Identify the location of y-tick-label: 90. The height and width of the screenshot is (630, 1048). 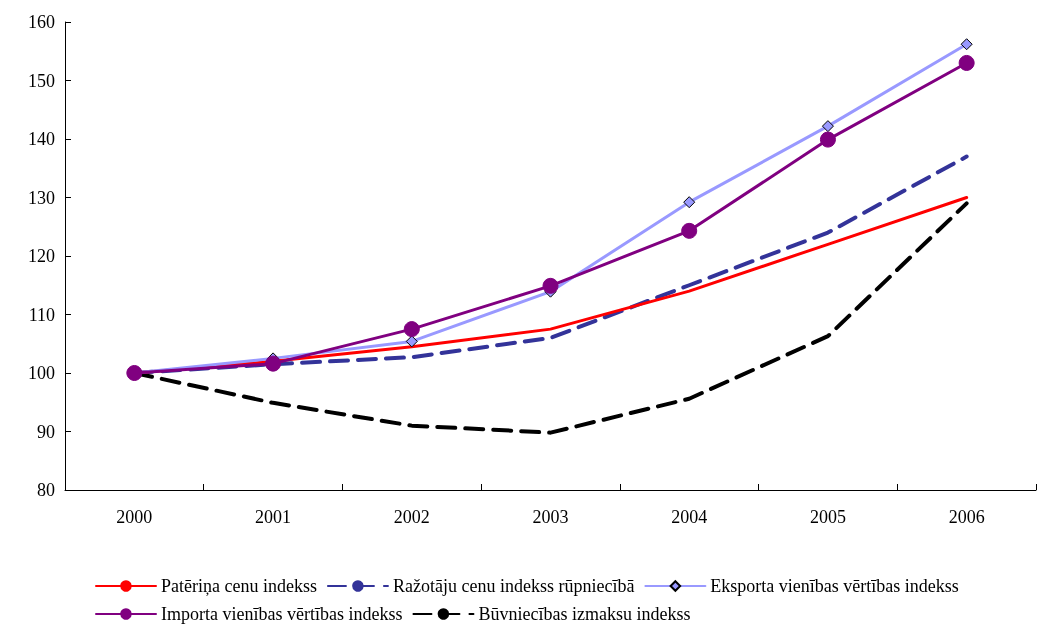
(46, 431).